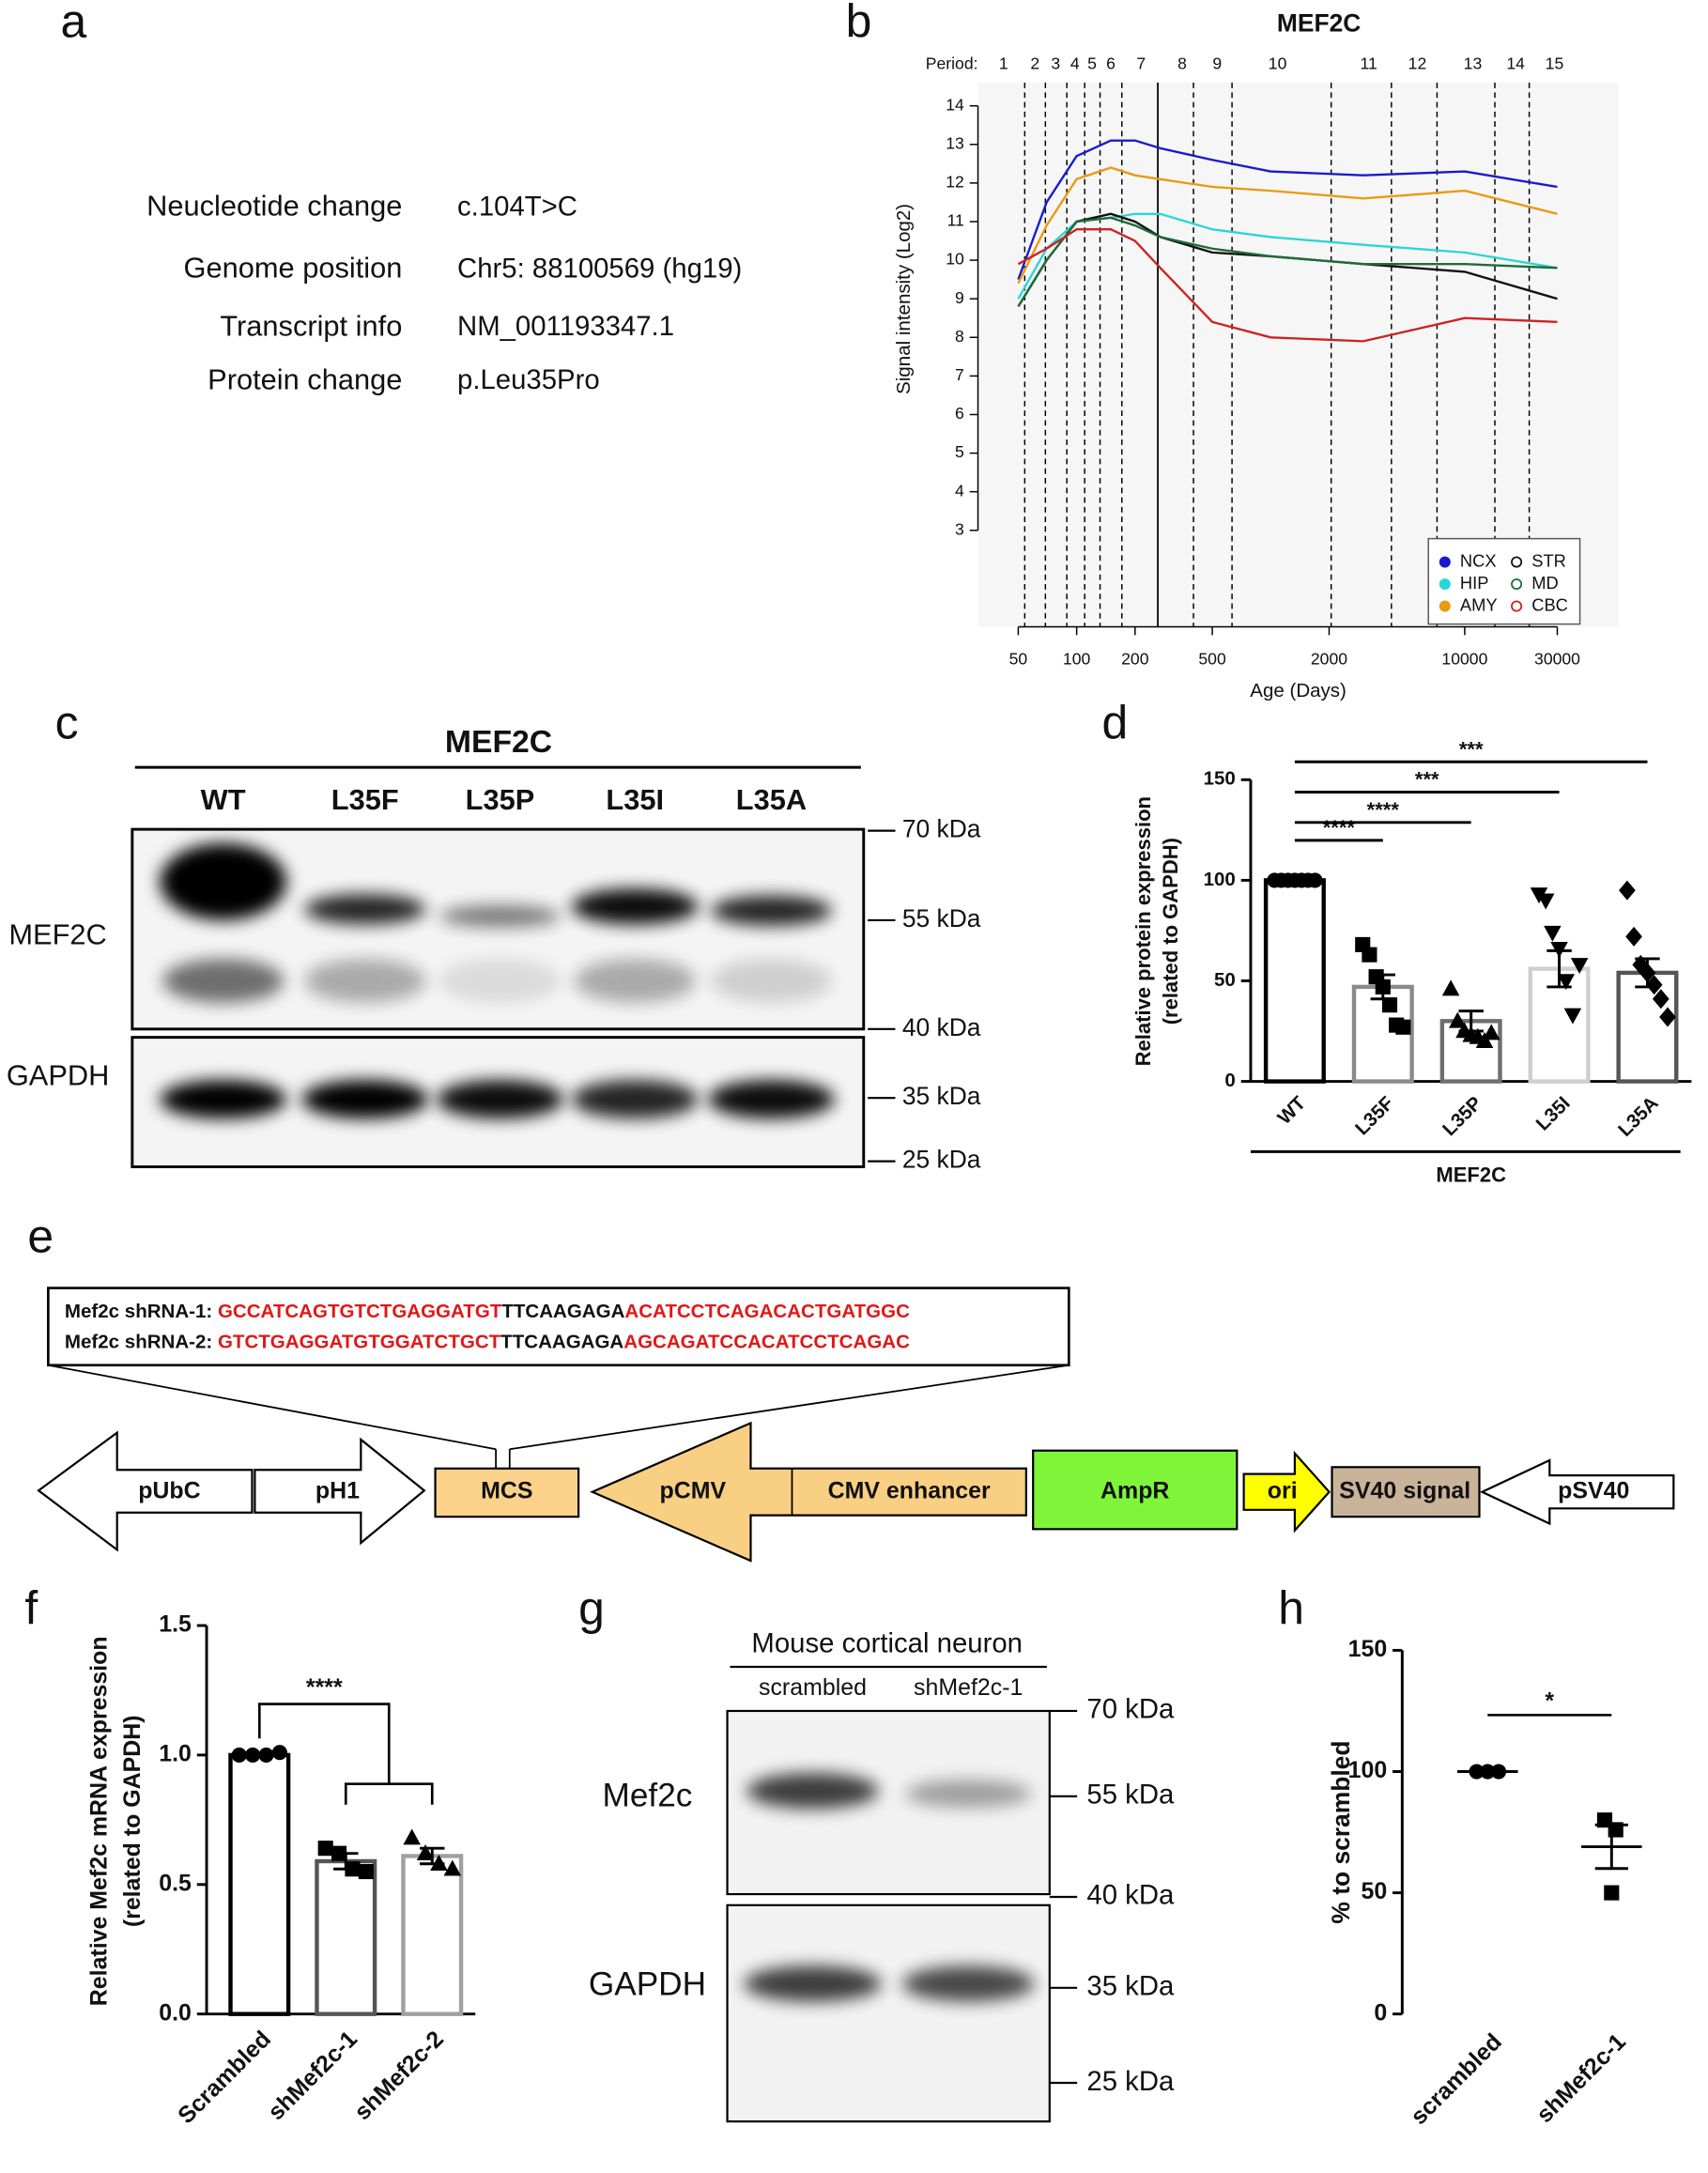  Describe the element at coordinates (141, 1311) in the screenshot. I see `sequence-part: Mef2c shRNA-1:` at that location.